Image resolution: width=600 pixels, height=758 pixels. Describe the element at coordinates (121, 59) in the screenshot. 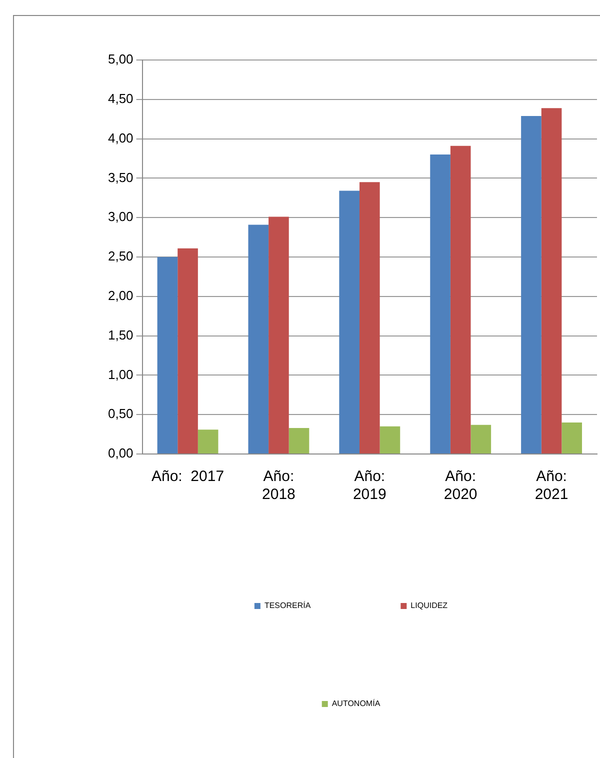

I see `y-tick-label: 5,00` at that location.